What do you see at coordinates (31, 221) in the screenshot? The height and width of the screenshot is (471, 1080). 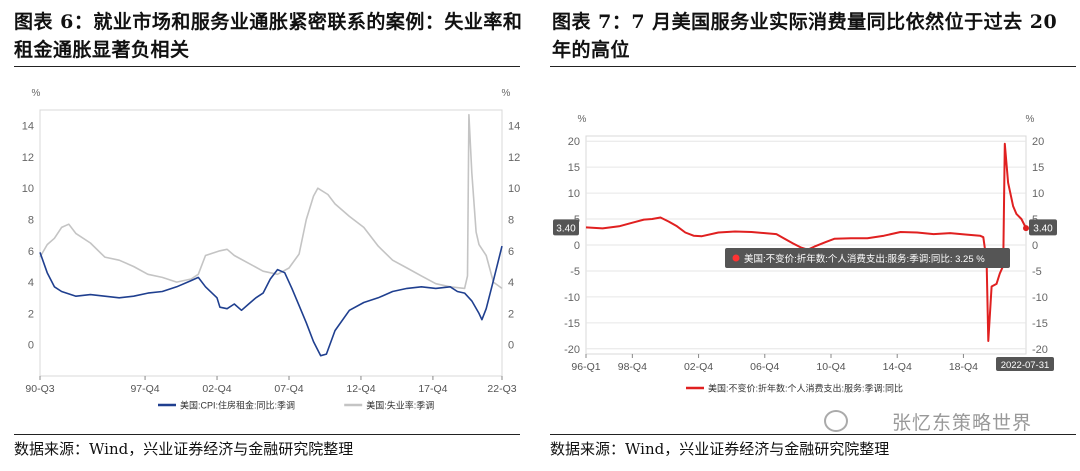 I see `y-tick-label-left: 8` at bounding box center [31, 221].